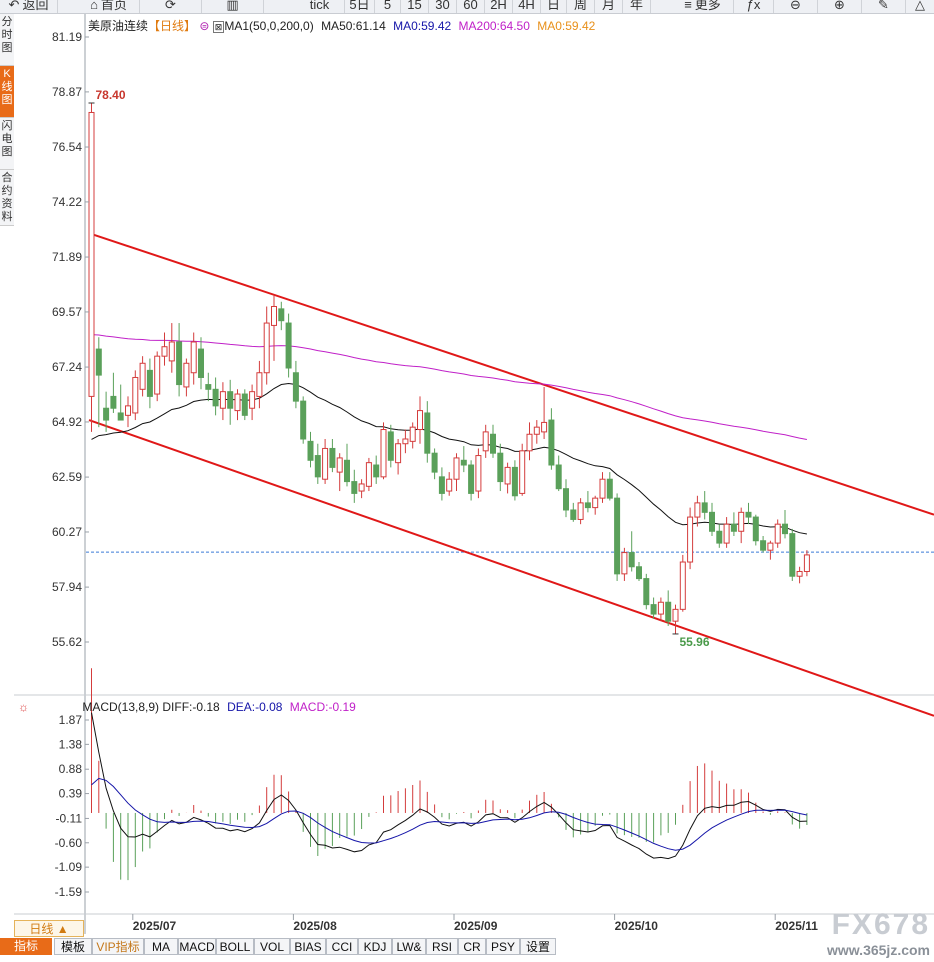 The width and height of the screenshot is (934, 962). Describe the element at coordinates (880, 924) in the screenshot. I see `watermark-brand: FX678` at that location.